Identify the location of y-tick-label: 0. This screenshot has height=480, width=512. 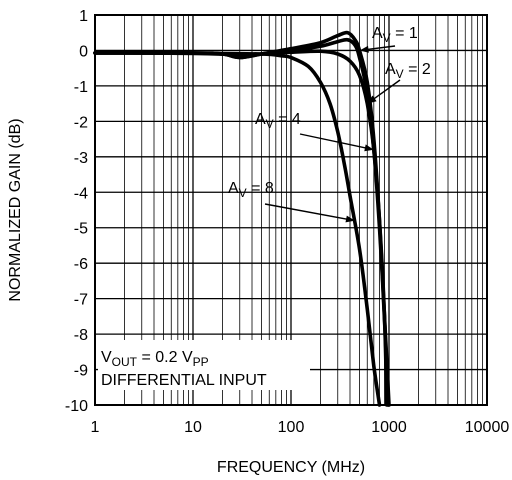
(83, 51).